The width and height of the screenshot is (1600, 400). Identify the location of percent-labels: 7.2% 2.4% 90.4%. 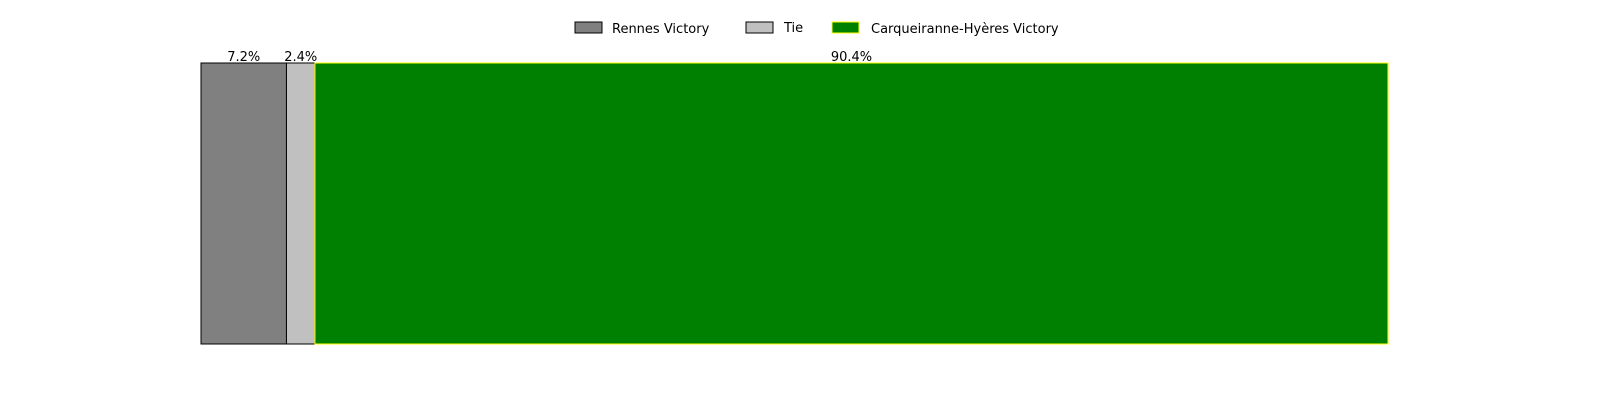
(549, 57).